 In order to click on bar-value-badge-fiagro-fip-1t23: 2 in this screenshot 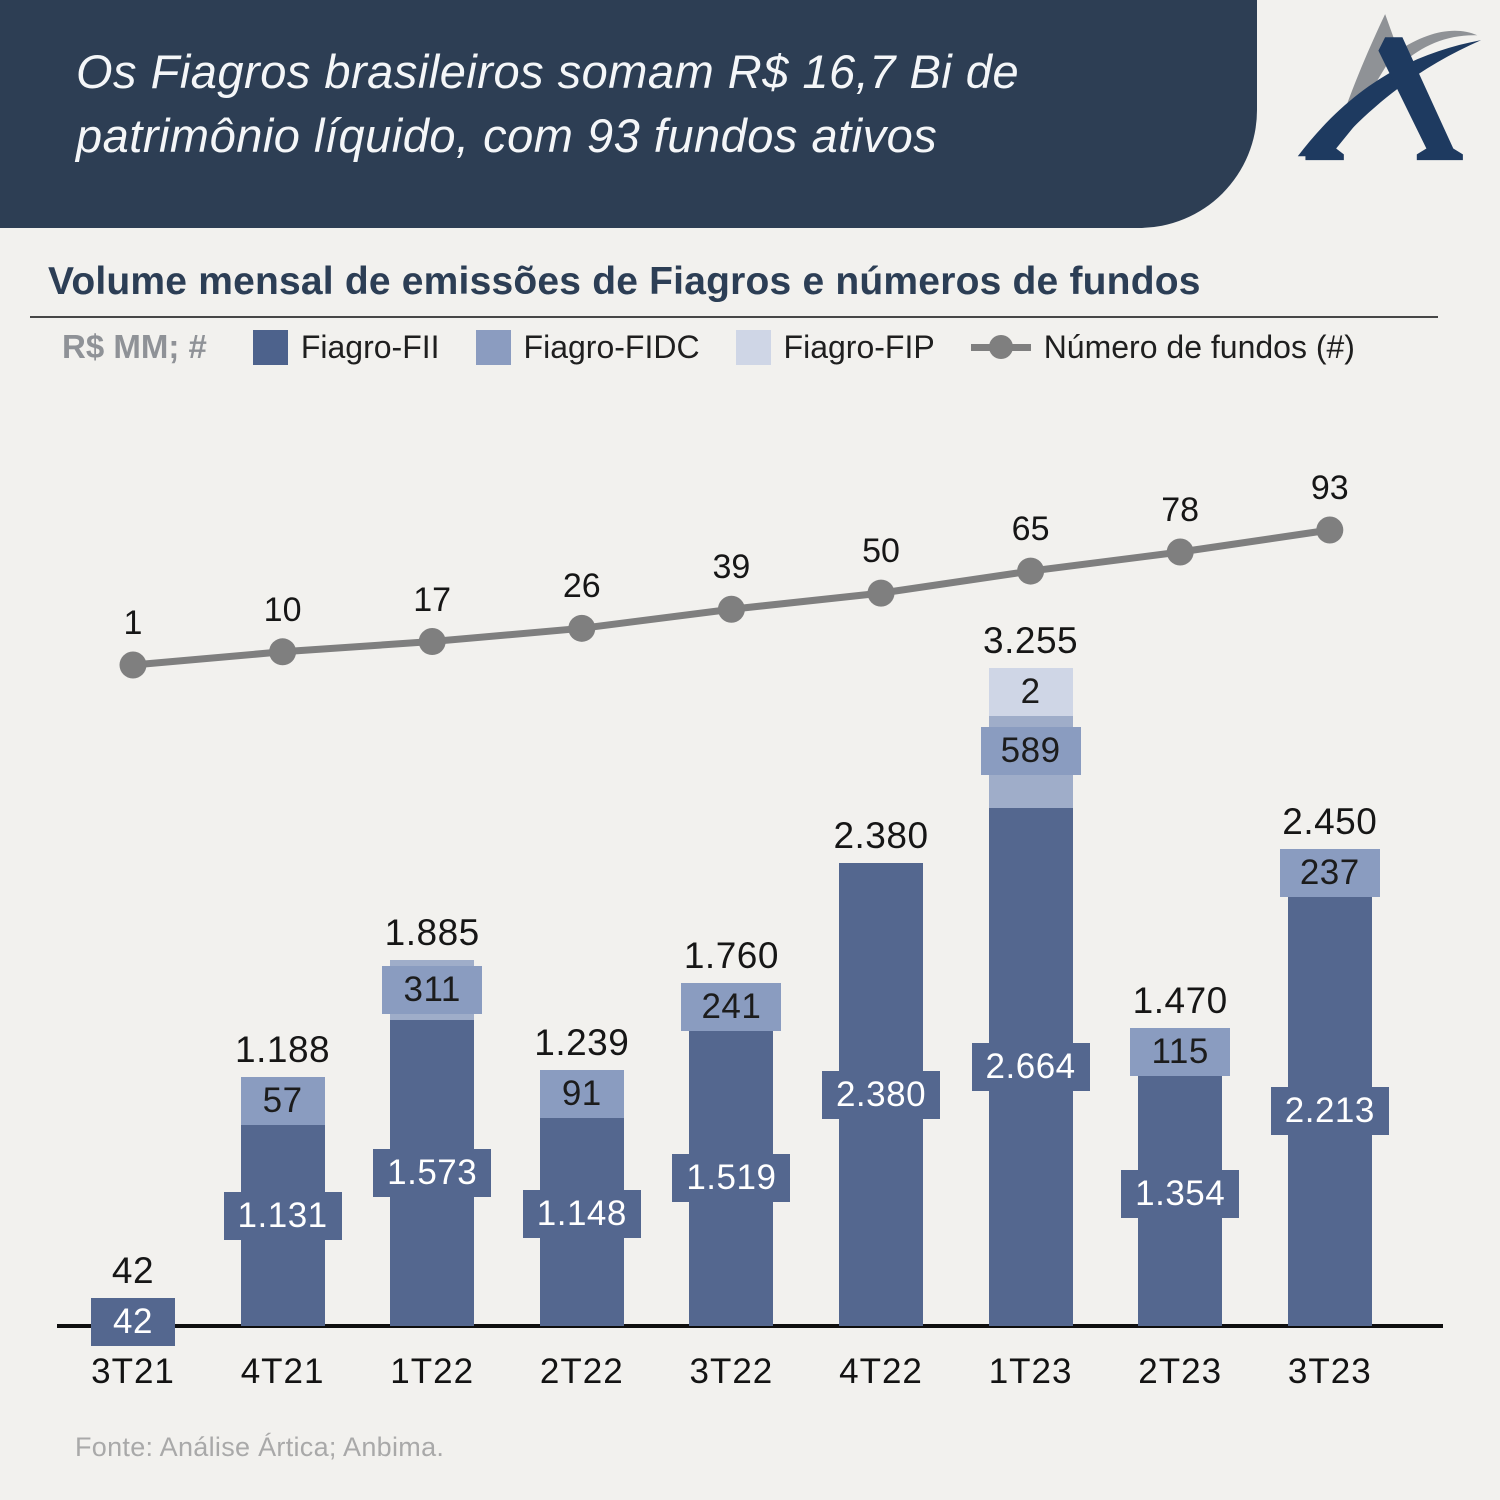, I will do `click(1030, 692)`.